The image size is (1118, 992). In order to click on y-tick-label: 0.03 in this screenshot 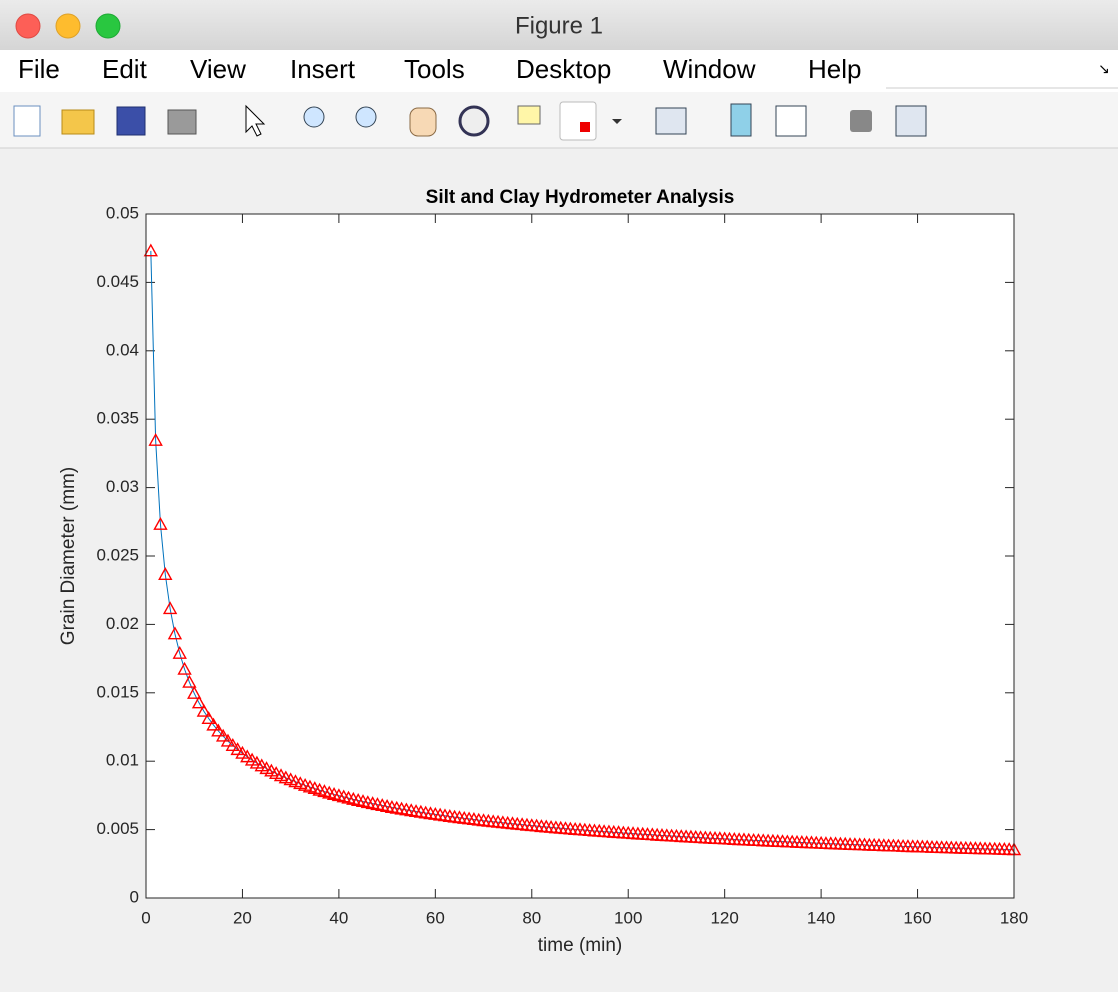, I will do `click(122, 486)`.